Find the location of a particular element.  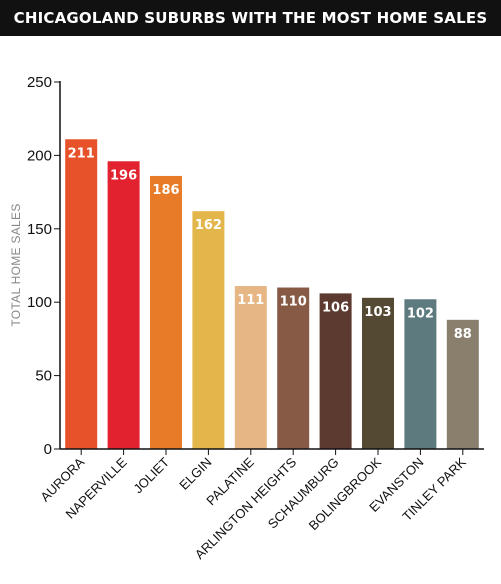

y-tick-label: 100 is located at coordinates (39, 302).